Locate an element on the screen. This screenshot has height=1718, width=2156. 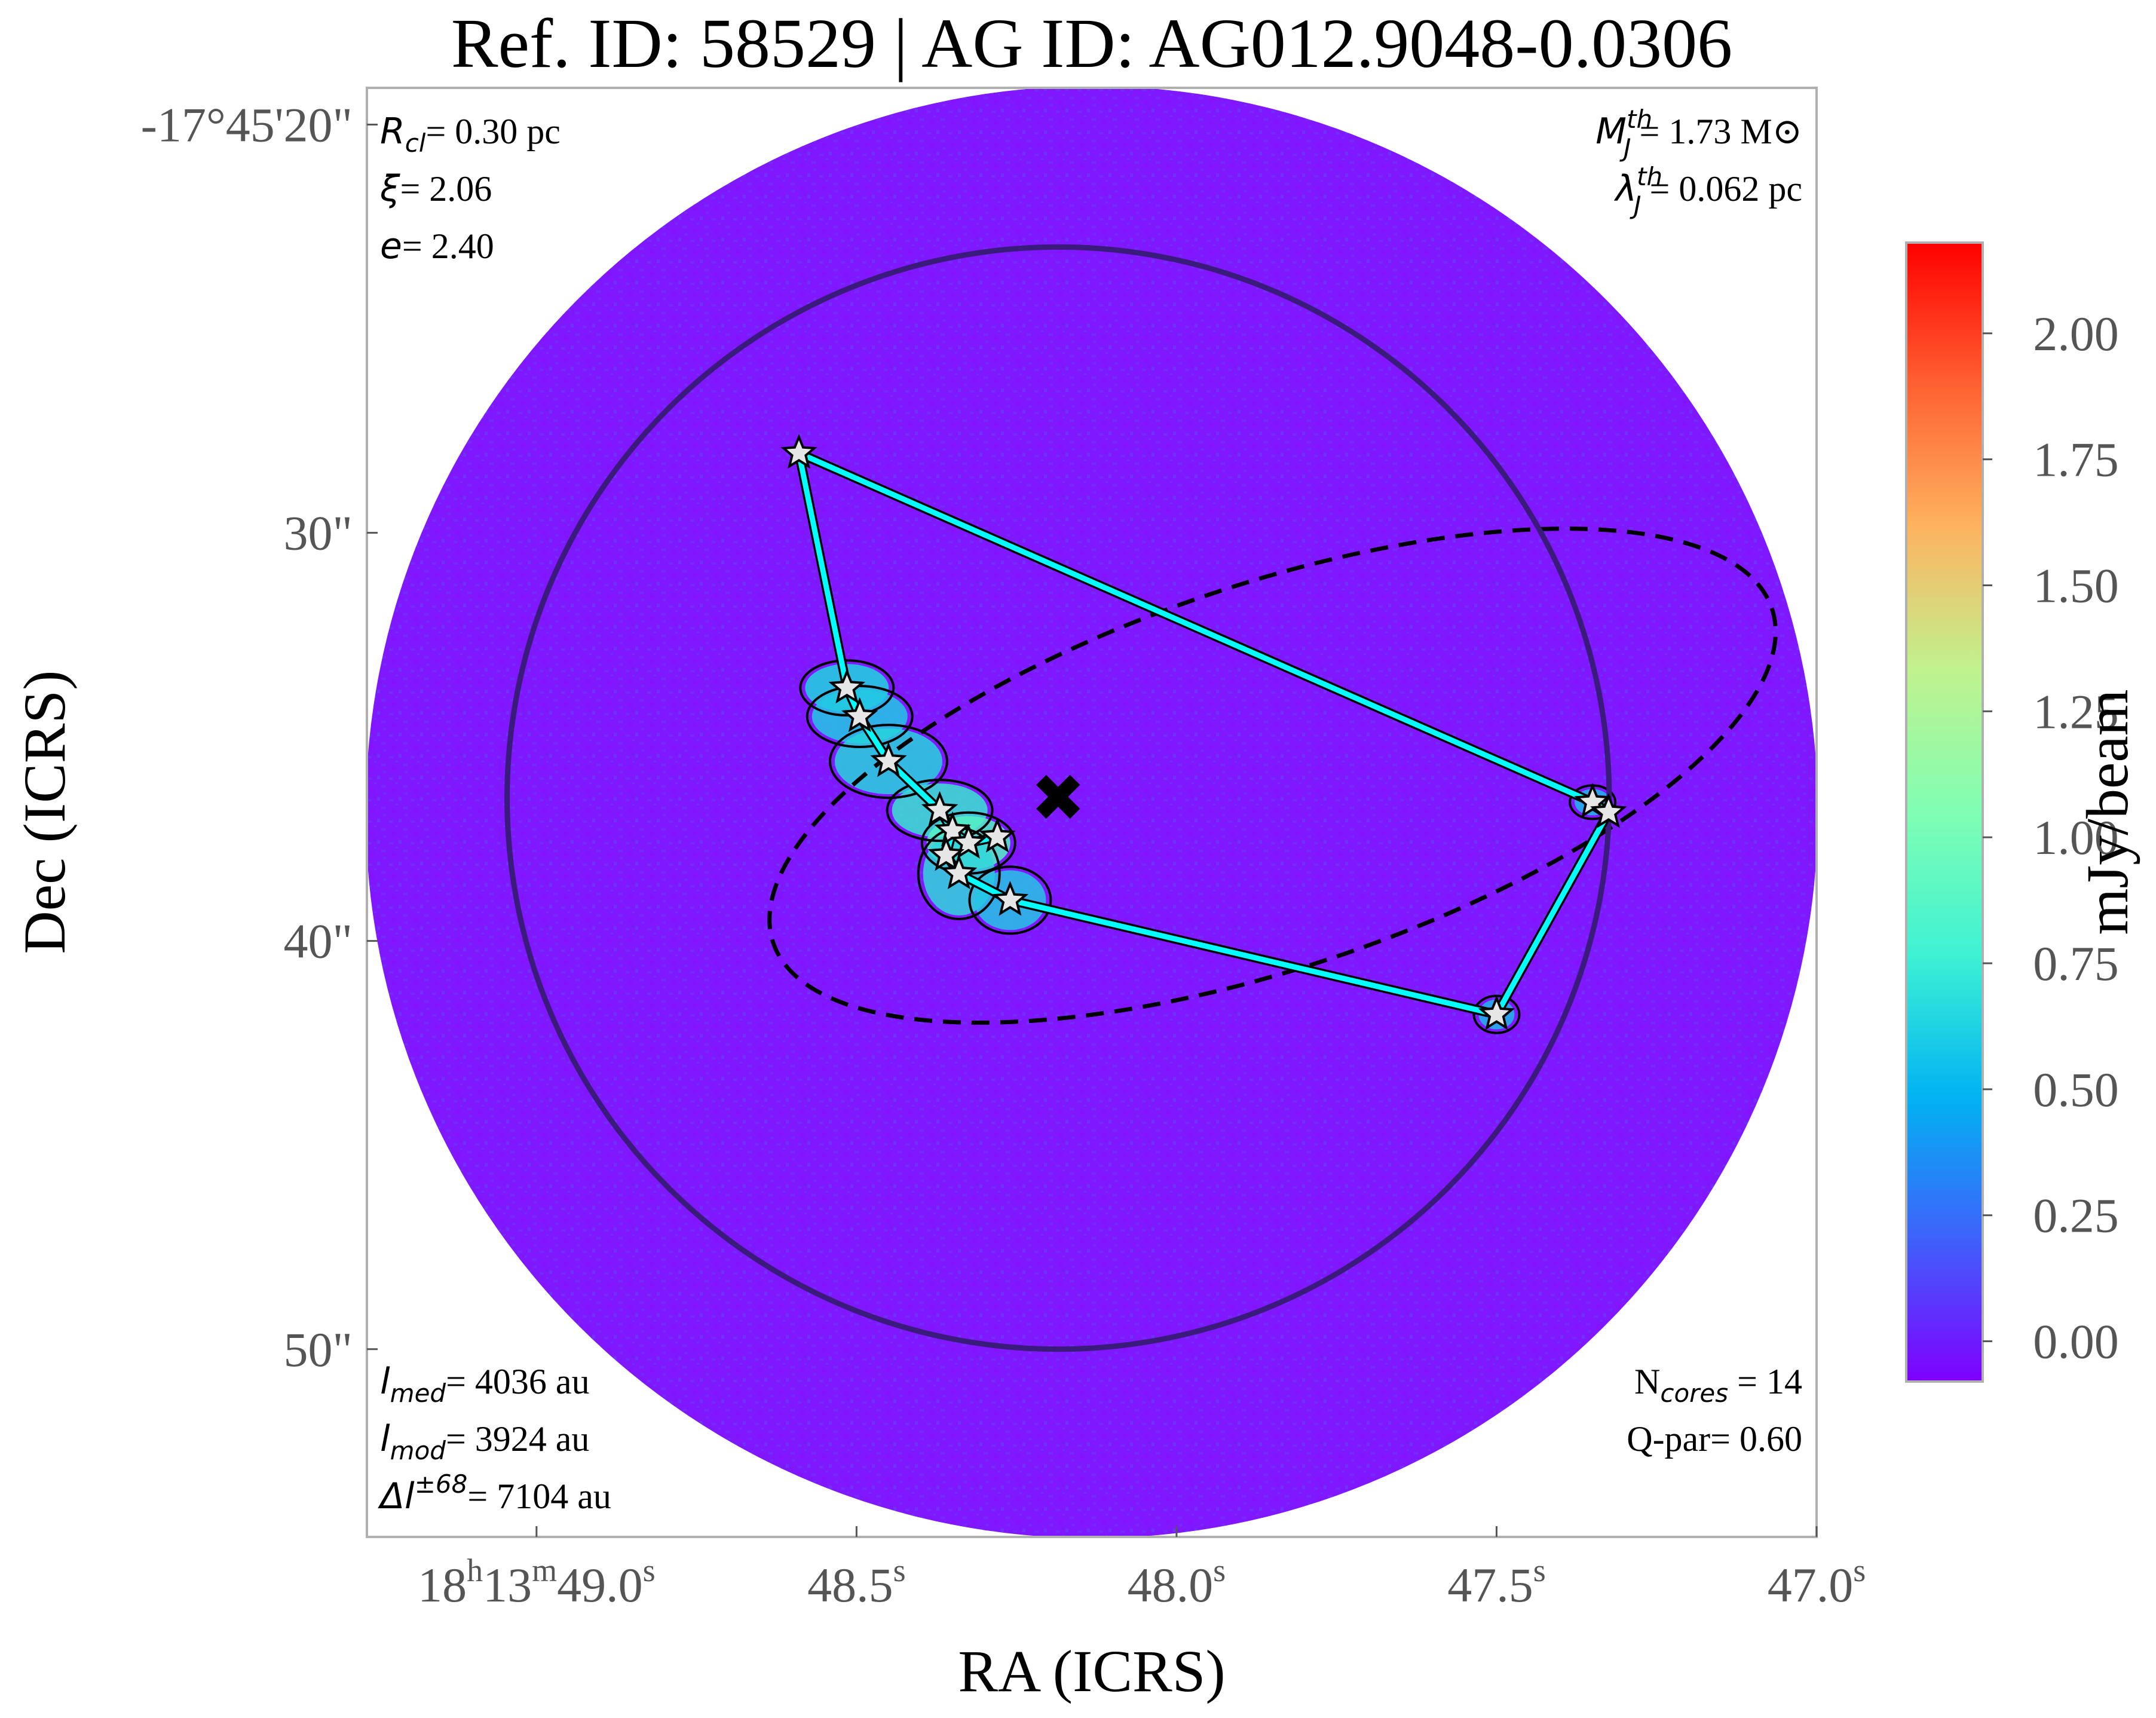
tick-seconds: 48.0 is located at coordinates (1171, 1585).